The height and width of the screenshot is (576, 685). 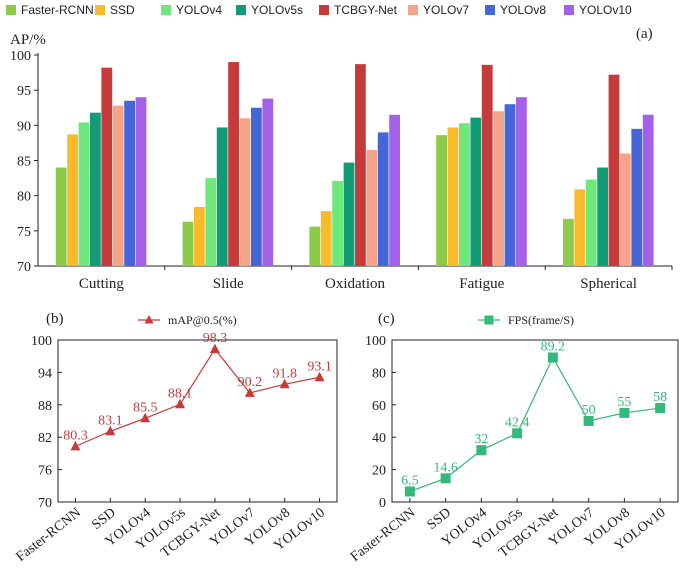 What do you see at coordinates (410, 480) in the screenshot?
I see `chart-c-data-label: 6.5` at bounding box center [410, 480].